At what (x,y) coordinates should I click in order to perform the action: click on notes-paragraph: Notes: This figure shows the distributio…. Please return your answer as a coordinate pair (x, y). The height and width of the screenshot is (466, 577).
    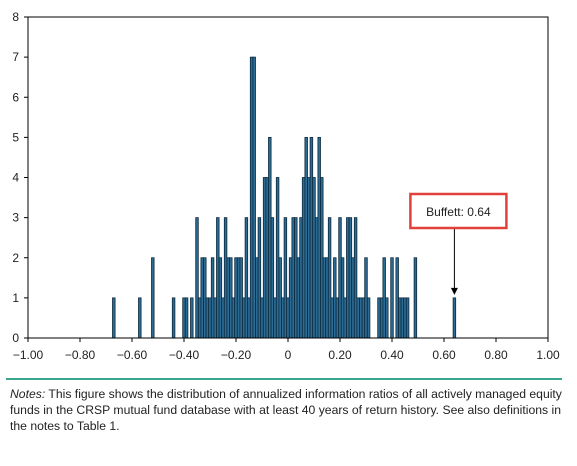
    Looking at the image, I should click on (287, 410).